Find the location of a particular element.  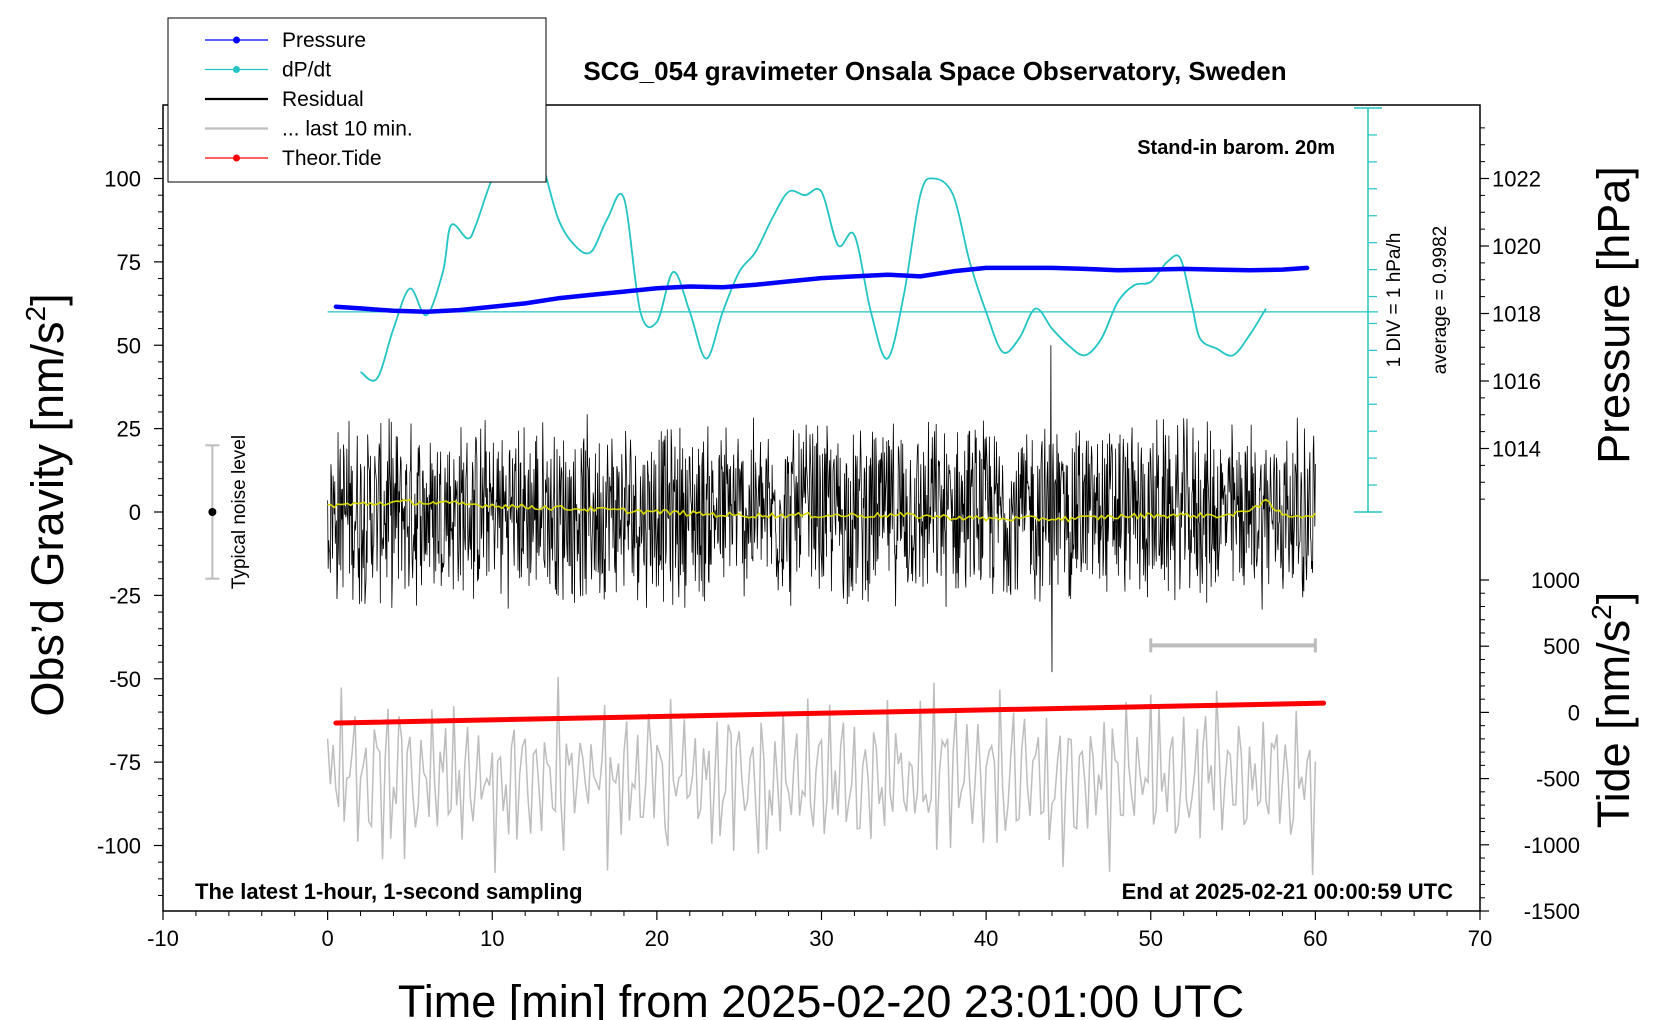

pressure-tick-label: 1016 is located at coordinates (1516, 381).